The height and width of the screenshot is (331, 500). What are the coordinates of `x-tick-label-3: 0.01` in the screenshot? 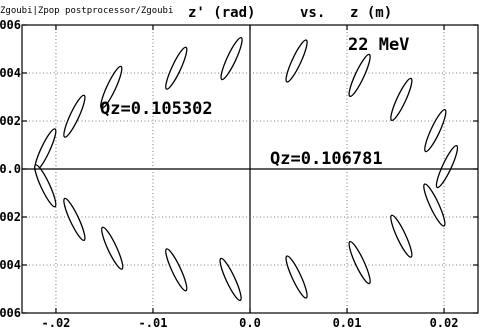 It's located at (347, 323).